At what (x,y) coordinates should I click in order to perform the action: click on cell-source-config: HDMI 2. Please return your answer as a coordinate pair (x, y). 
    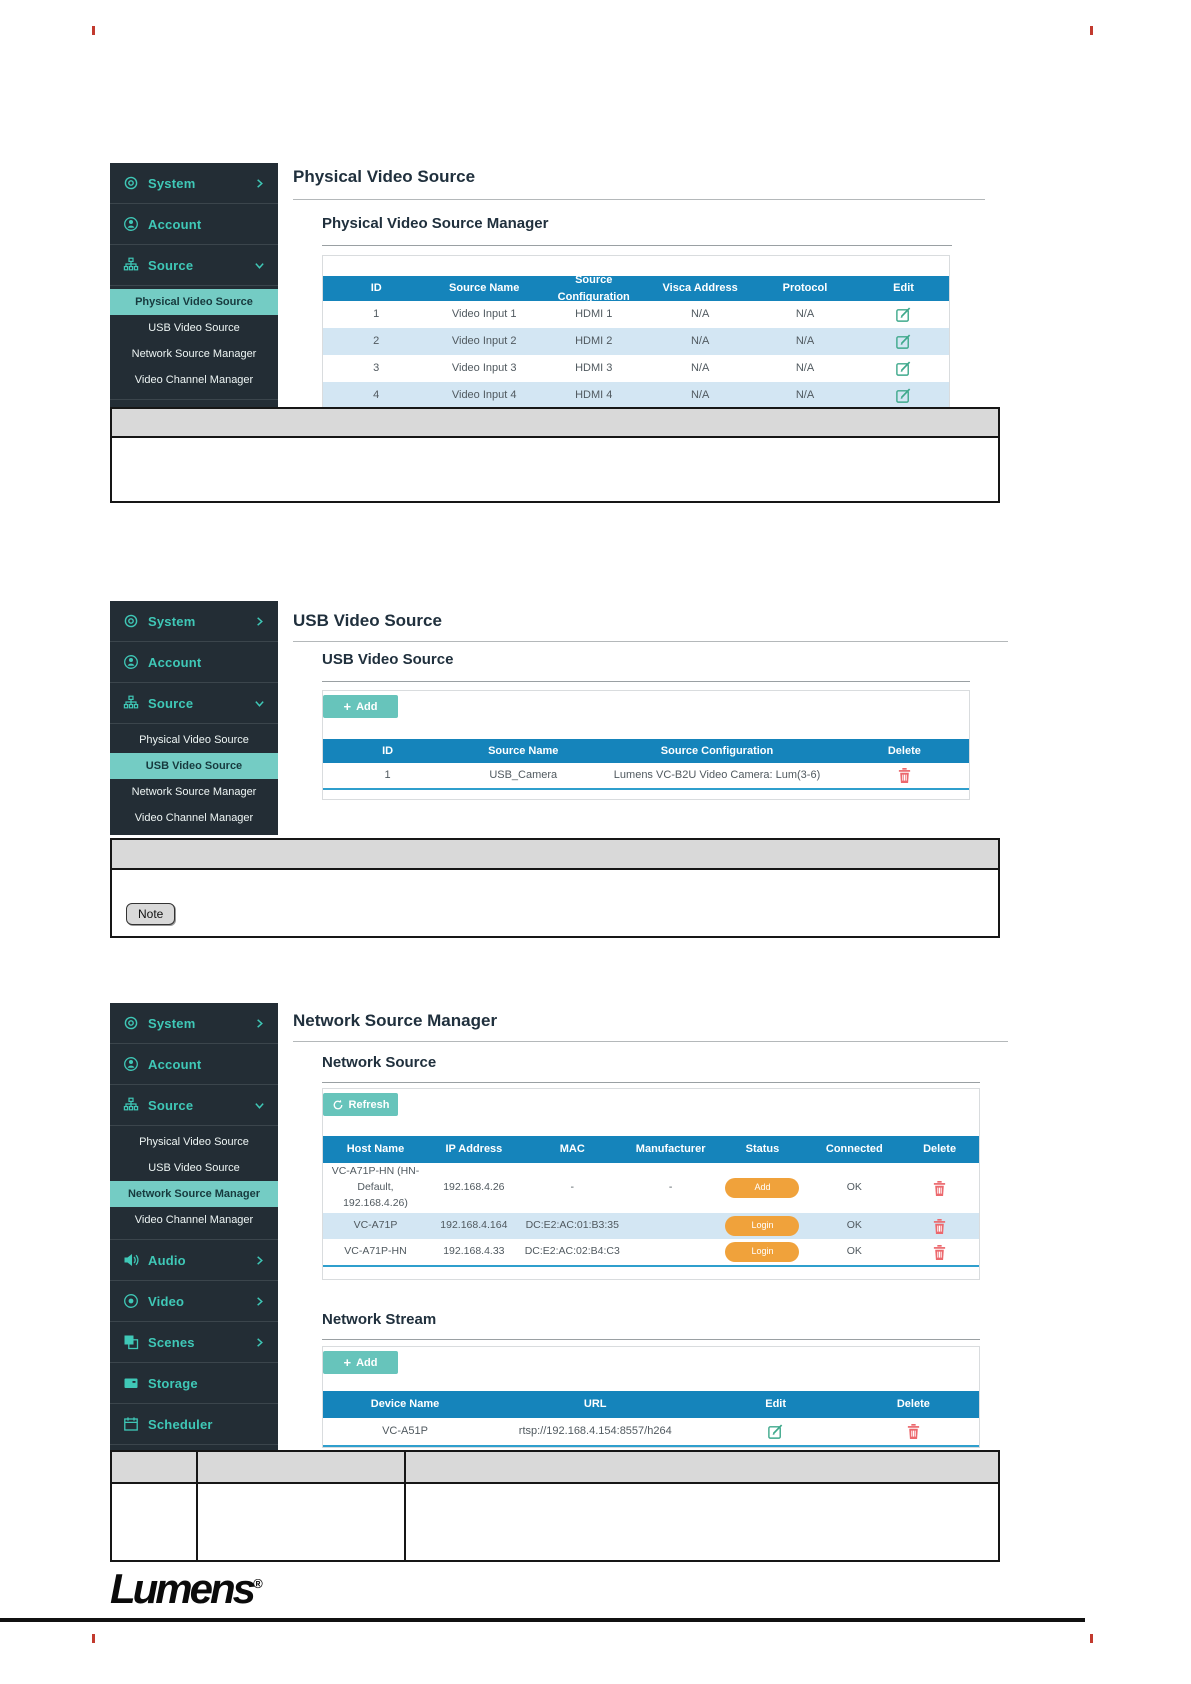
    Looking at the image, I should click on (594, 341).